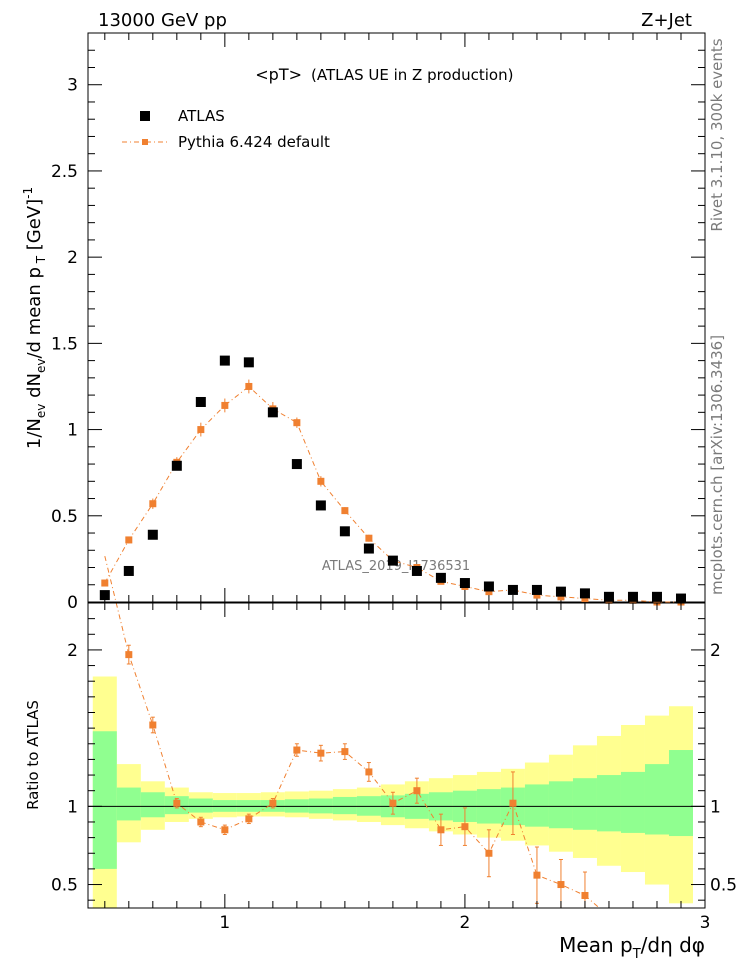  Describe the element at coordinates (33, 755) in the screenshot. I see `ratio-y-axis-label: Ratio to ATLAS` at that location.